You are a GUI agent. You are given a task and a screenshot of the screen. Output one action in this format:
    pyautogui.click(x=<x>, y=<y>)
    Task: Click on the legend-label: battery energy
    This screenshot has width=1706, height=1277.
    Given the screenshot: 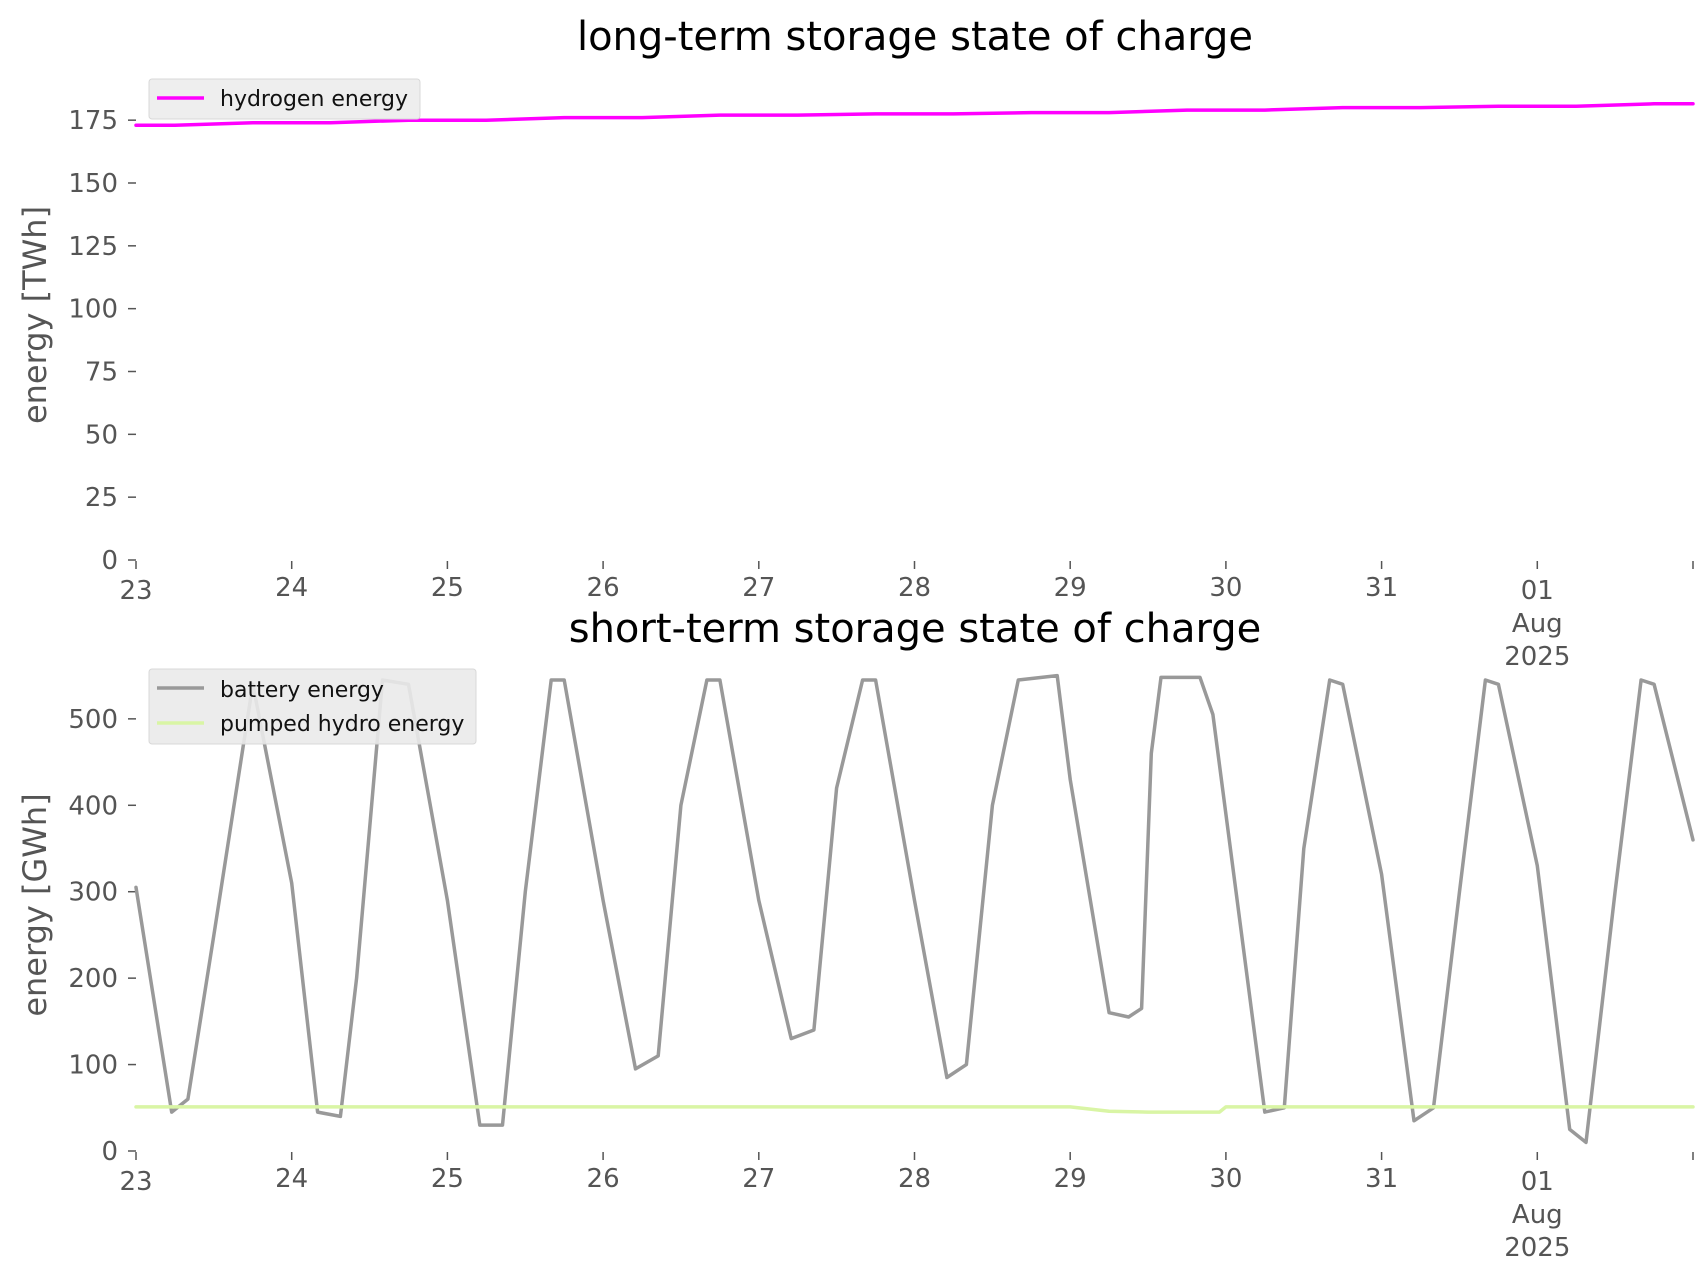 What is the action you would take?
    pyautogui.click(x=302, y=690)
    